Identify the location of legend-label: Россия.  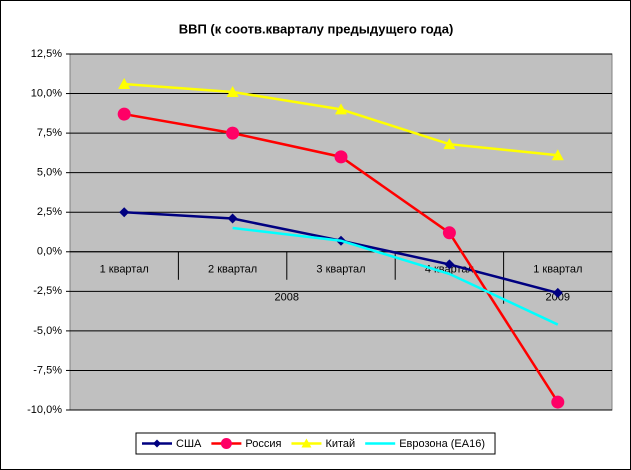
(263, 444).